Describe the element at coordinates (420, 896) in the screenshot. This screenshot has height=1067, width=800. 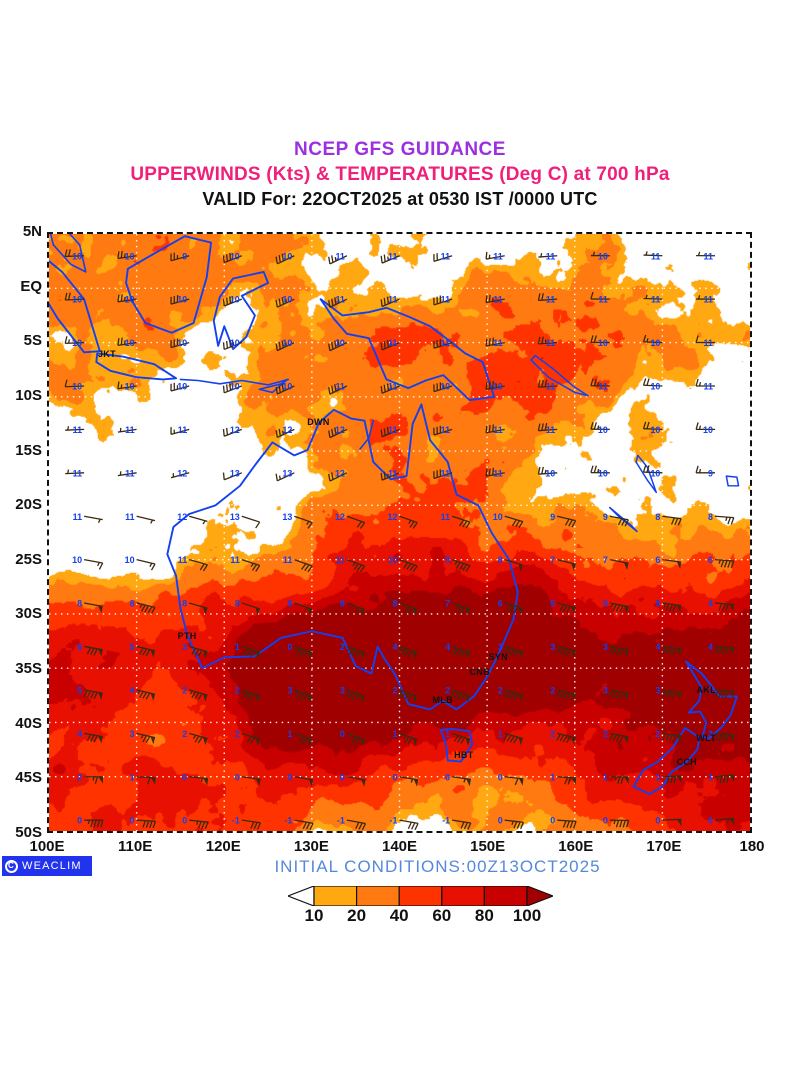
I see `colorbar` at that location.